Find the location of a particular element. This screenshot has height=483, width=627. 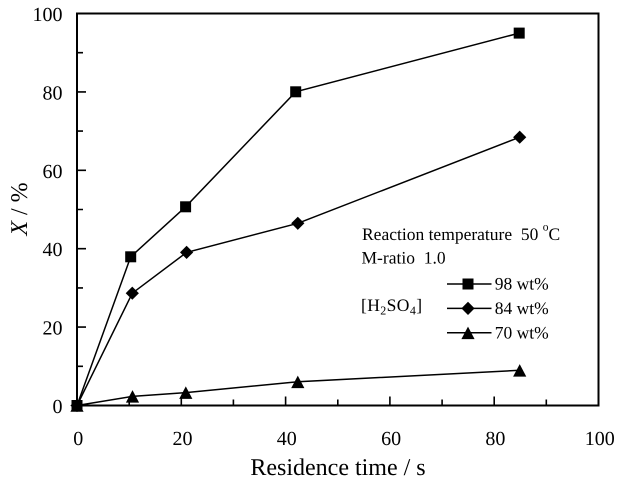

svg-text: [H2SO4] is located at coordinates (391, 306).